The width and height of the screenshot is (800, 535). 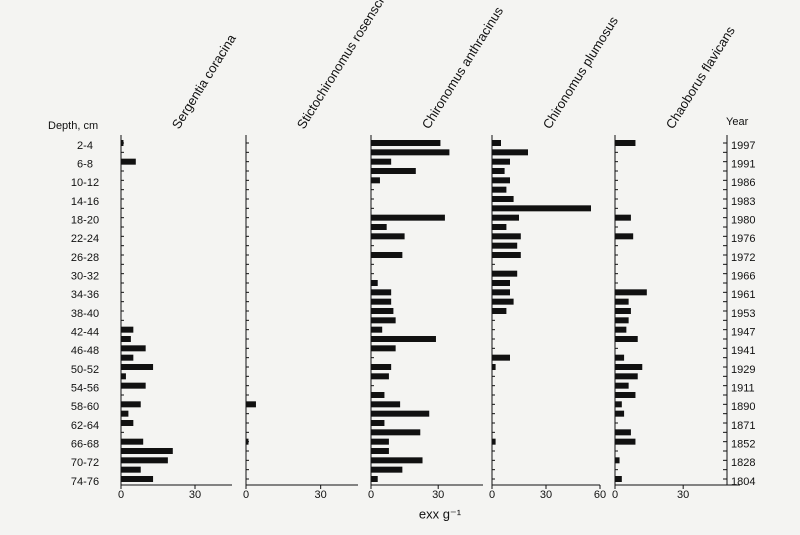 What do you see at coordinates (743, 407) in the screenshot?
I see `y2-tick-label: 1890` at bounding box center [743, 407].